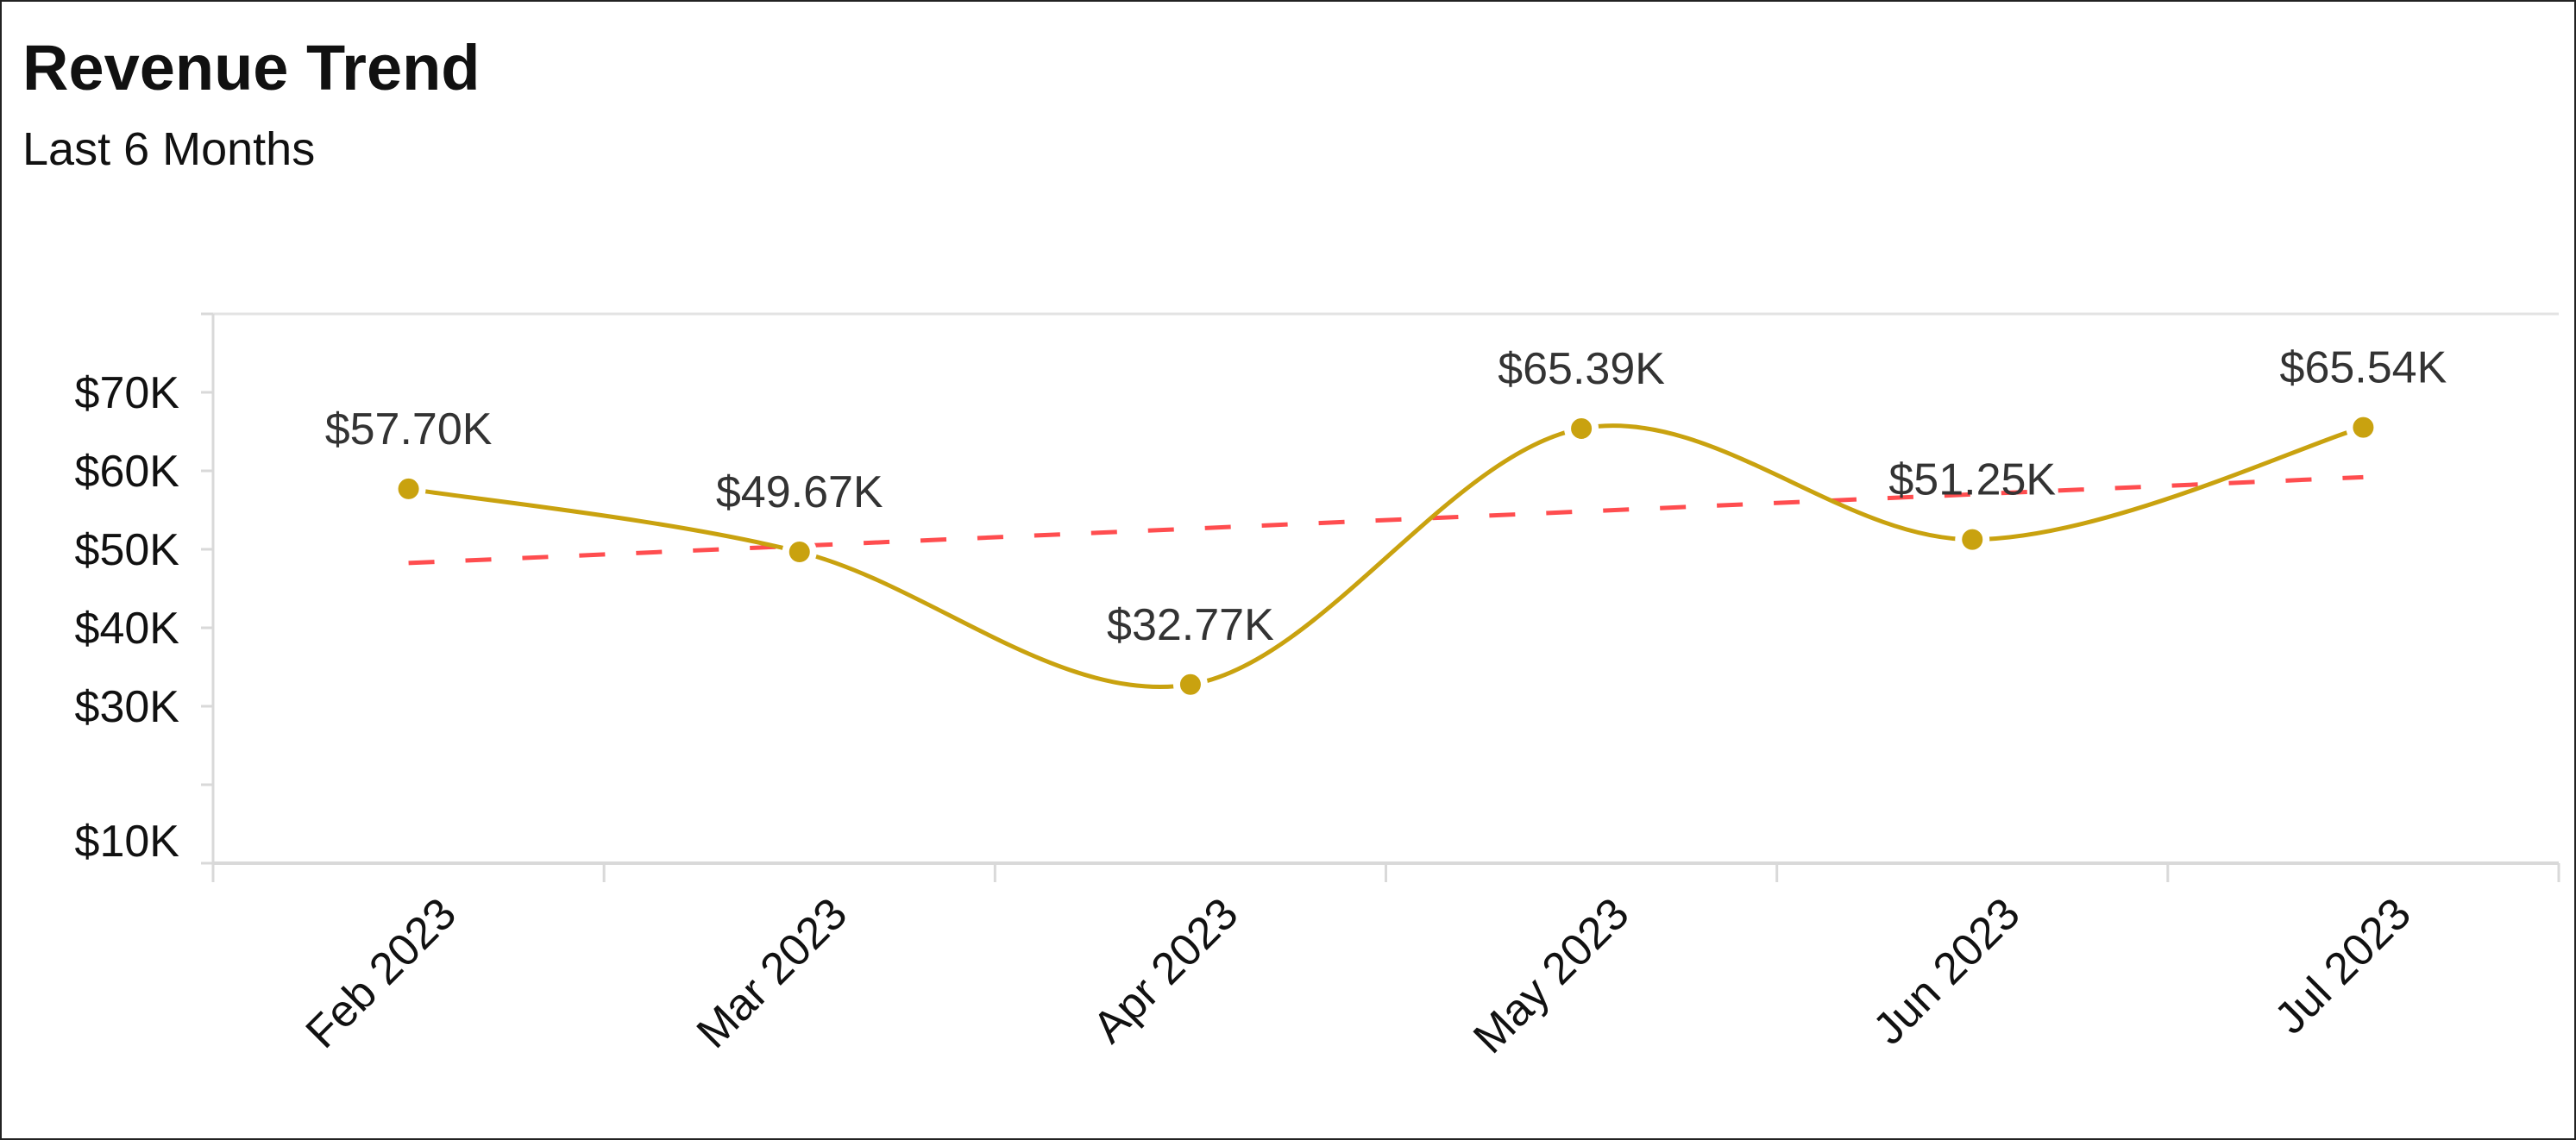  Describe the element at coordinates (127, 472) in the screenshot. I see `y-tick-label: $60K` at that location.